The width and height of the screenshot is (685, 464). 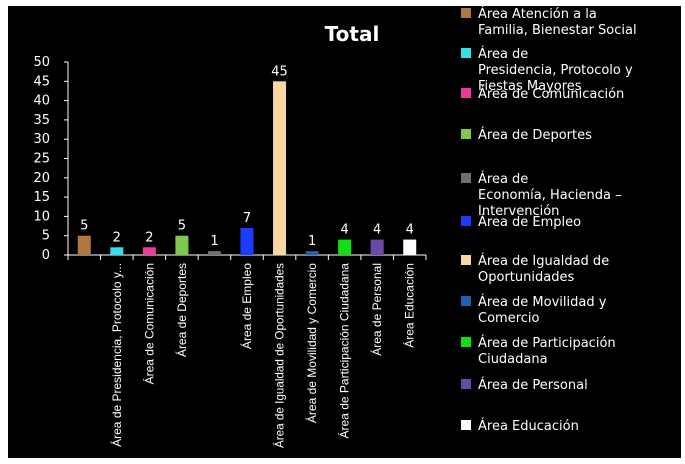 What do you see at coordinates (41, 101) in the screenshot?
I see `y-tick-label: 40` at bounding box center [41, 101].